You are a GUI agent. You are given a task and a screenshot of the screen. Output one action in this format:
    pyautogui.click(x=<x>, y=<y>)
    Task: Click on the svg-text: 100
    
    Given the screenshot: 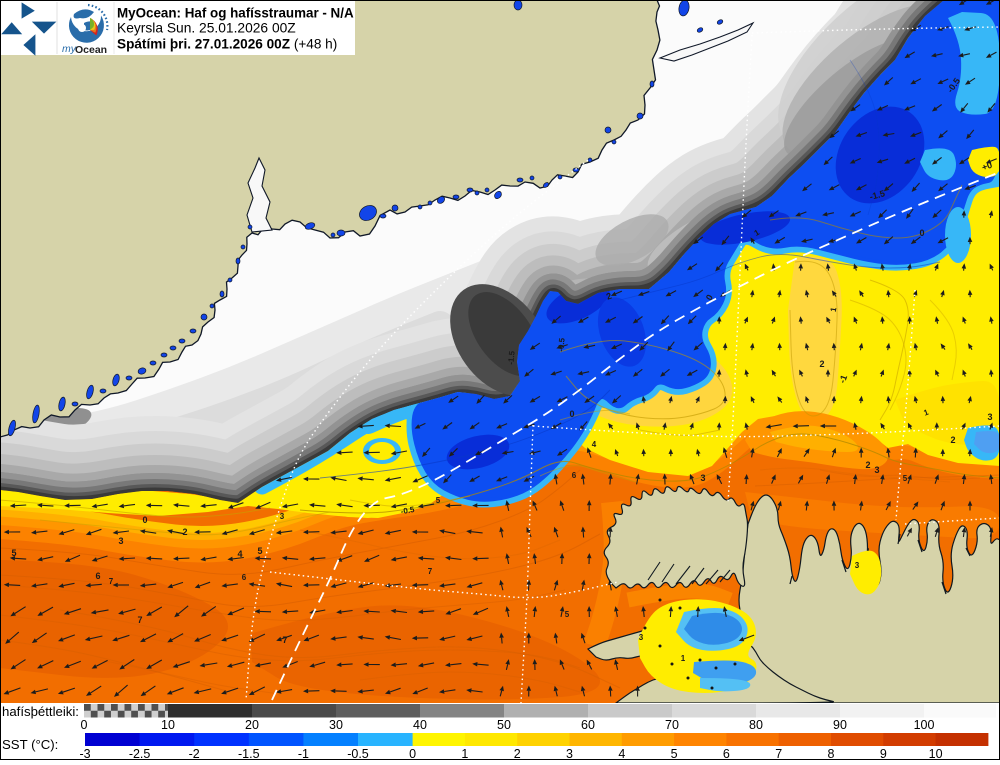 What is the action you would take?
    pyautogui.click(x=924, y=725)
    